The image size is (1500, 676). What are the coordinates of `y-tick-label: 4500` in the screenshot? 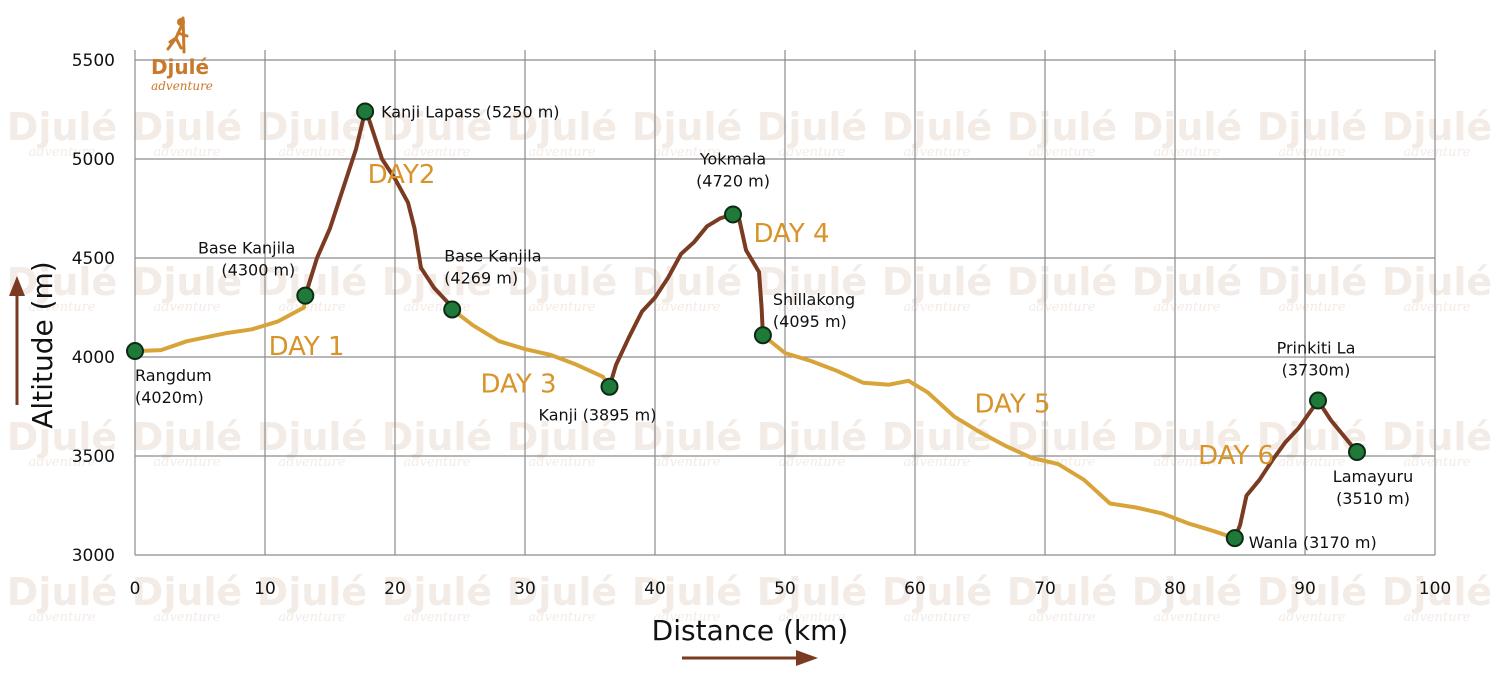 It's located at (93, 259).